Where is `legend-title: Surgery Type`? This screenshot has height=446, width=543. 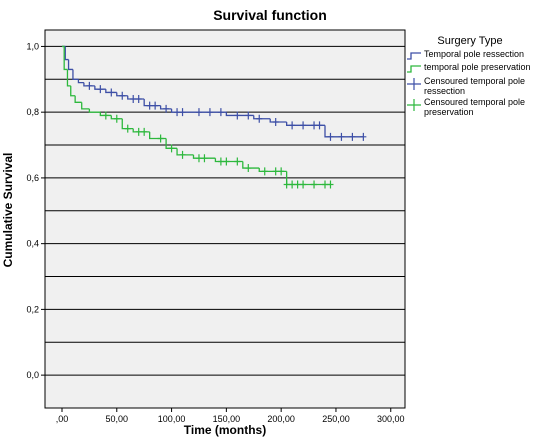
legend-title: Surgery Type is located at coordinates (469, 41).